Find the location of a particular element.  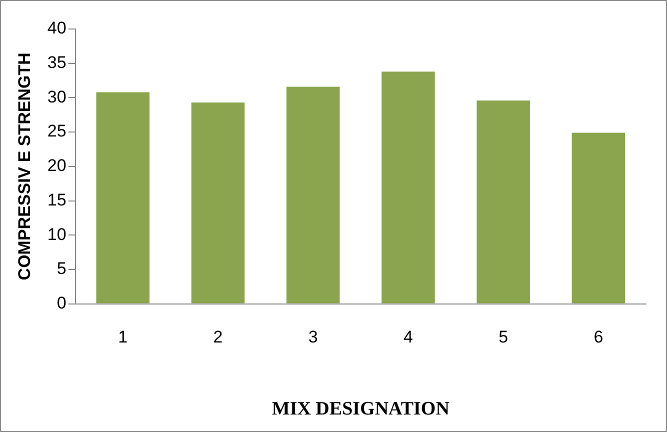

x-tick-label: 4 is located at coordinates (408, 337).